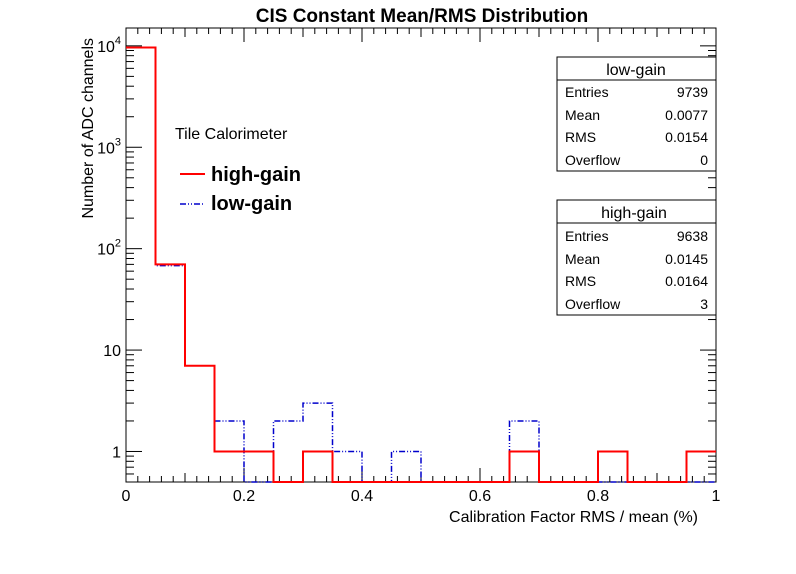 The width and height of the screenshot is (796, 574). What do you see at coordinates (112, 351) in the screenshot?
I see `y-tick-label: 10` at bounding box center [112, 351].